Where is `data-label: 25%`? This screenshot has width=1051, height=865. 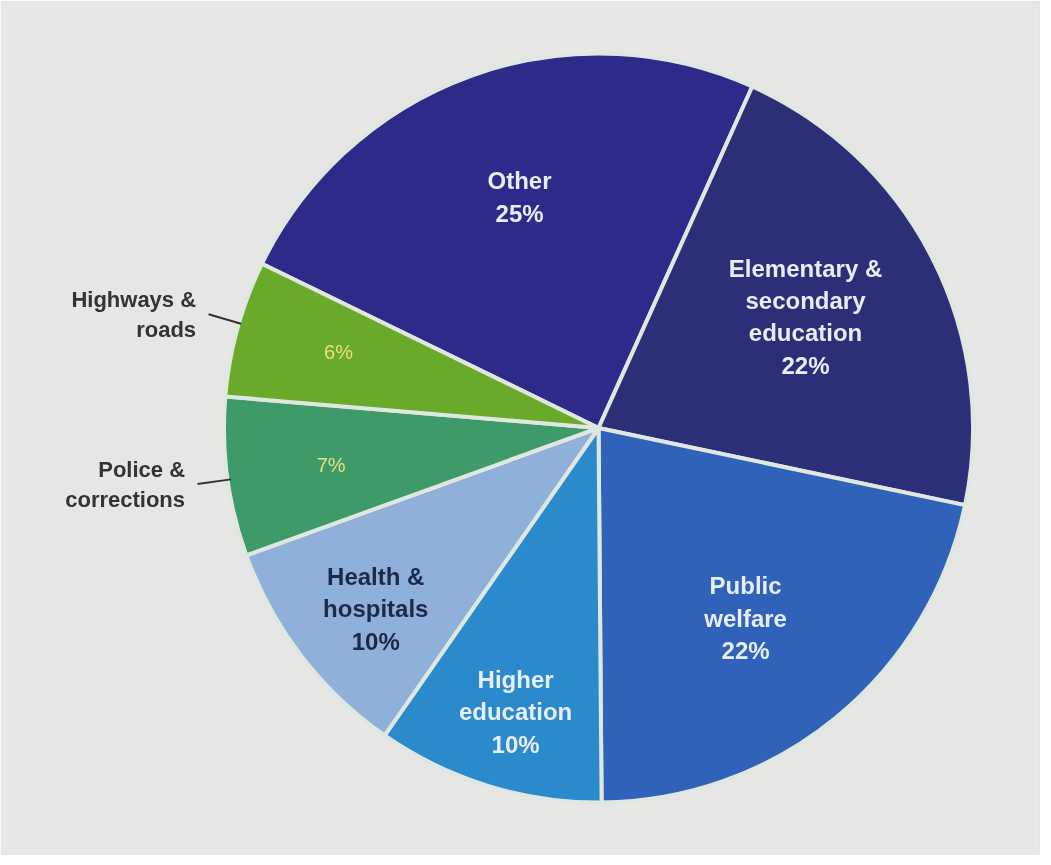 data-label: 25% is located at coordinates (519, 213).